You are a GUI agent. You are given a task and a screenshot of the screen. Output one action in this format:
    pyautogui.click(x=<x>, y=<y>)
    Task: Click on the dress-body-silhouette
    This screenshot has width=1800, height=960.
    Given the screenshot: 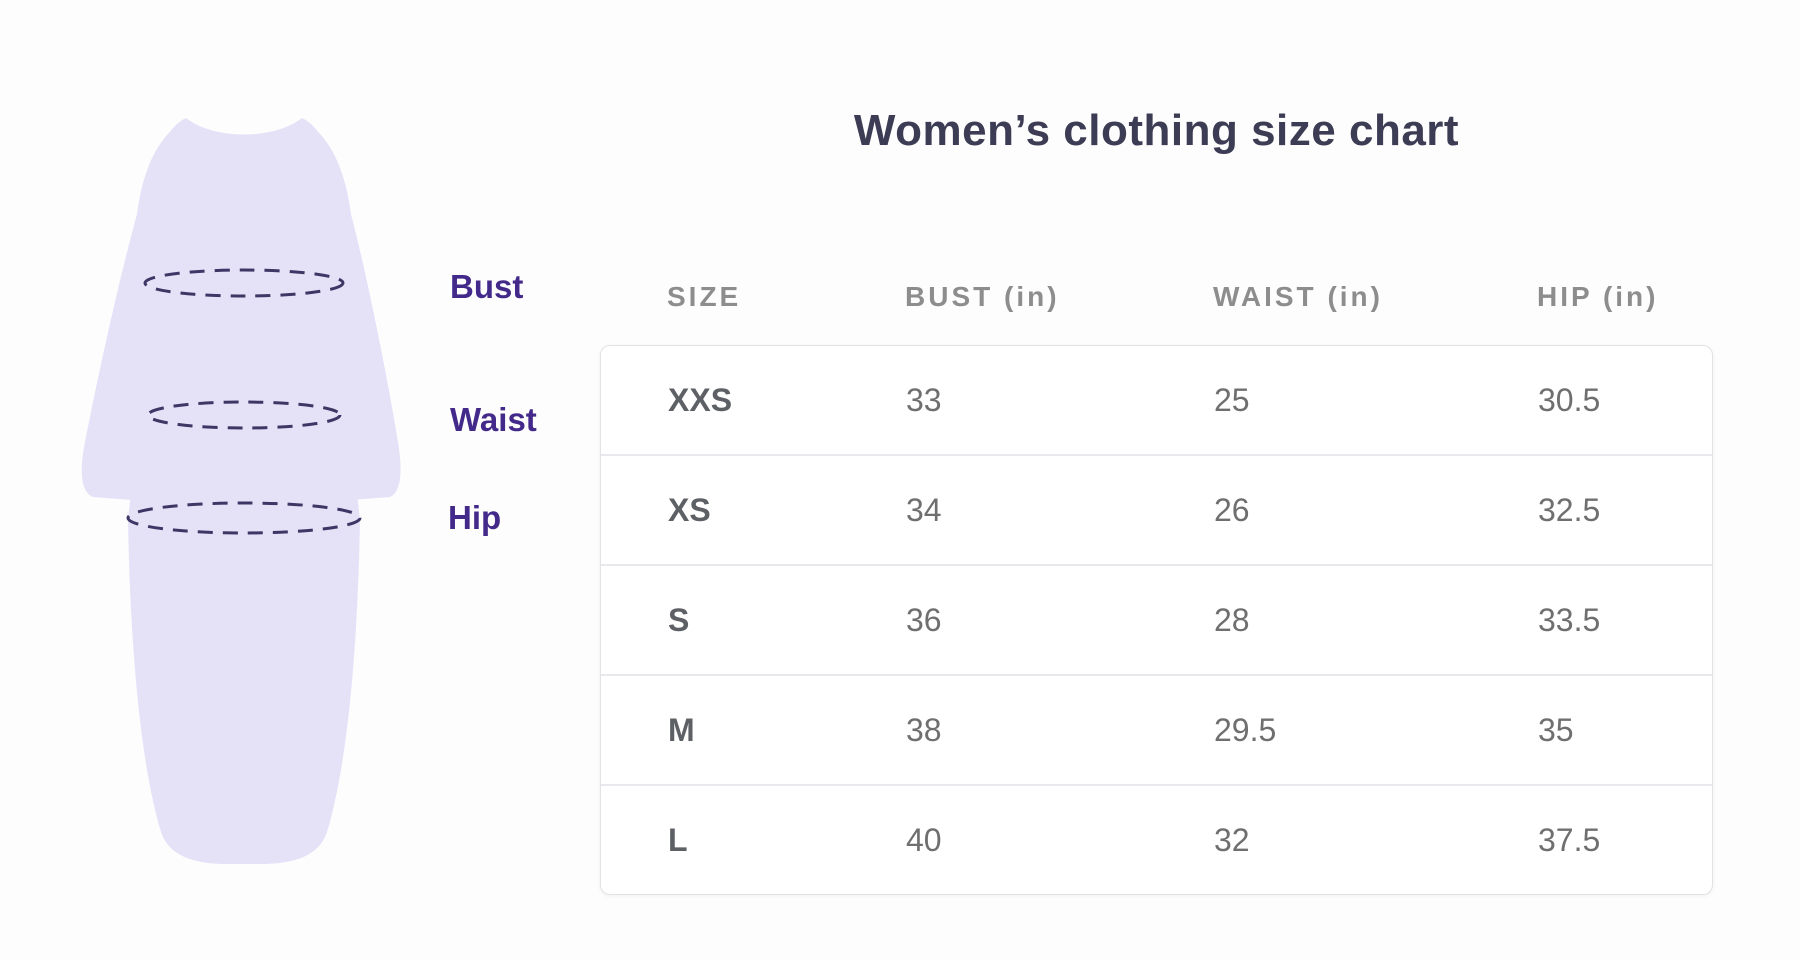 What is the action you would take?
    pyautogui.click(x=244, y=491)
    